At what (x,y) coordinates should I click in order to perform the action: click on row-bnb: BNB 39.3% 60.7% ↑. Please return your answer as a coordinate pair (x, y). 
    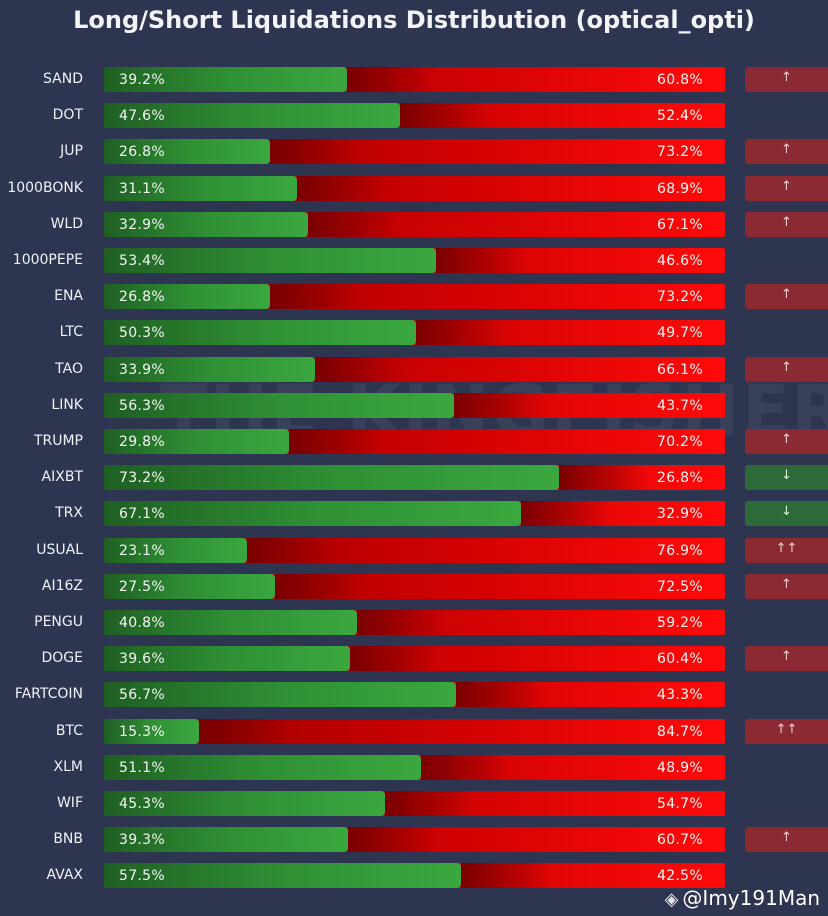
    Looking at the image, I should click on (414, 840).